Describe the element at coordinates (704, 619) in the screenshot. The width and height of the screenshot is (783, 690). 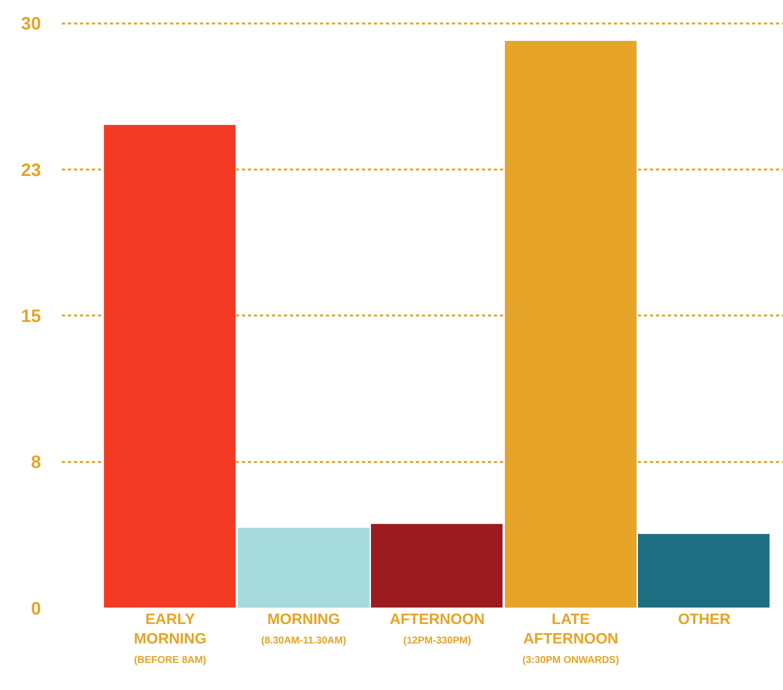
I see `x-tick-label: OTHER` at that location.